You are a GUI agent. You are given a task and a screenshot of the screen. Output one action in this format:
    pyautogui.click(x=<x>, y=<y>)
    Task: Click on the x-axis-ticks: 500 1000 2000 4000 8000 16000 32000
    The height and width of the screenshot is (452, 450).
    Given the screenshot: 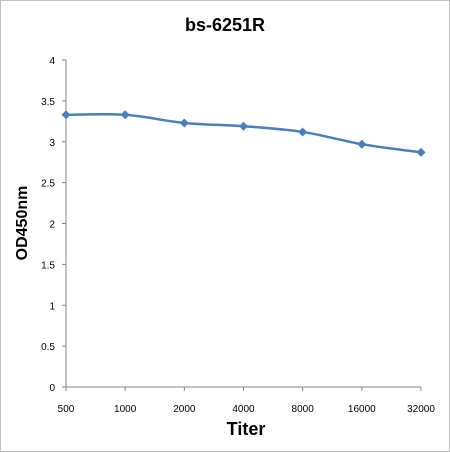 What is the action you would take?
    pyautogui.click(x=246, y=401)
    